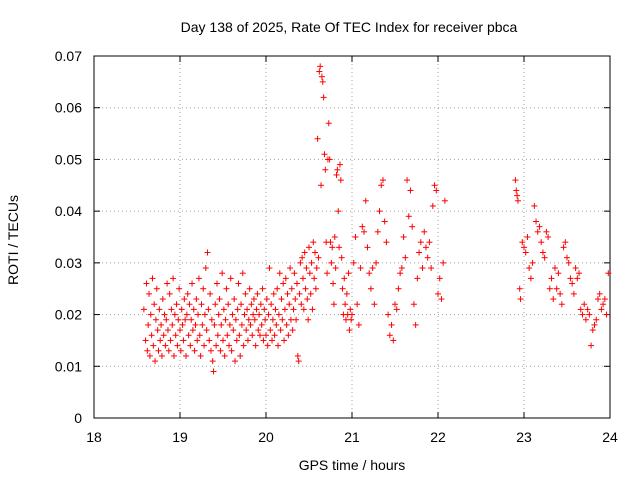 This screenshot has width=640, height=480. What do you see at coordinates (68, 366) in the screenshot?
I see `y-tick-label: 0.01` at bounding box center [68, 366].